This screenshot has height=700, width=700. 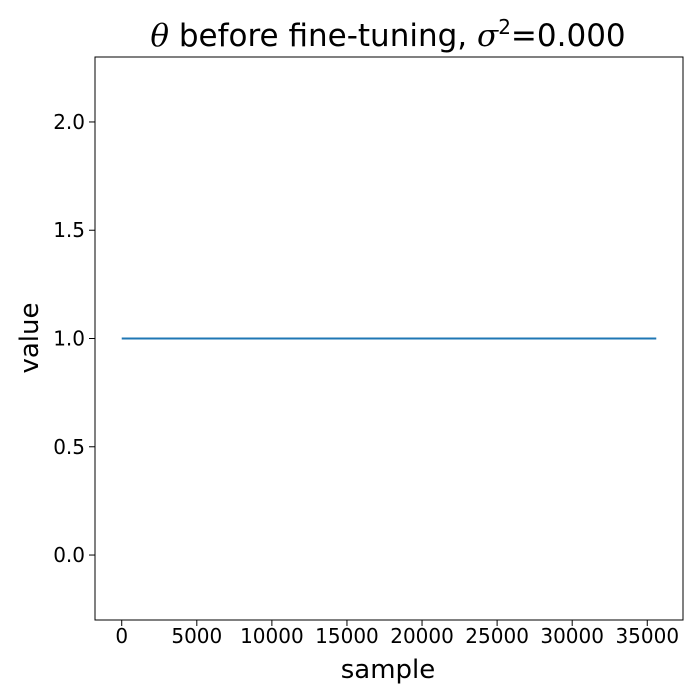 I want to click on x-tick-label: 15000, so click(x=347, y=636).